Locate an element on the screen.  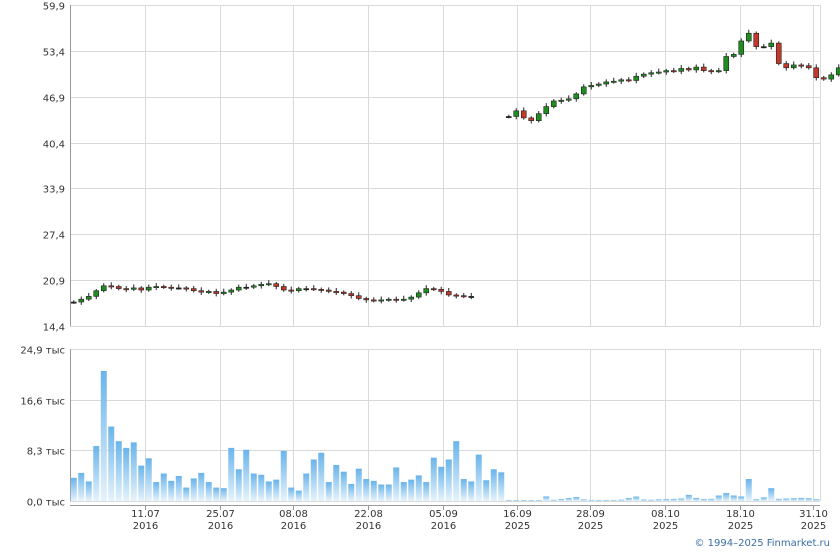
price-y-tick-label: 40,4 is located at coordinates (54, 145).